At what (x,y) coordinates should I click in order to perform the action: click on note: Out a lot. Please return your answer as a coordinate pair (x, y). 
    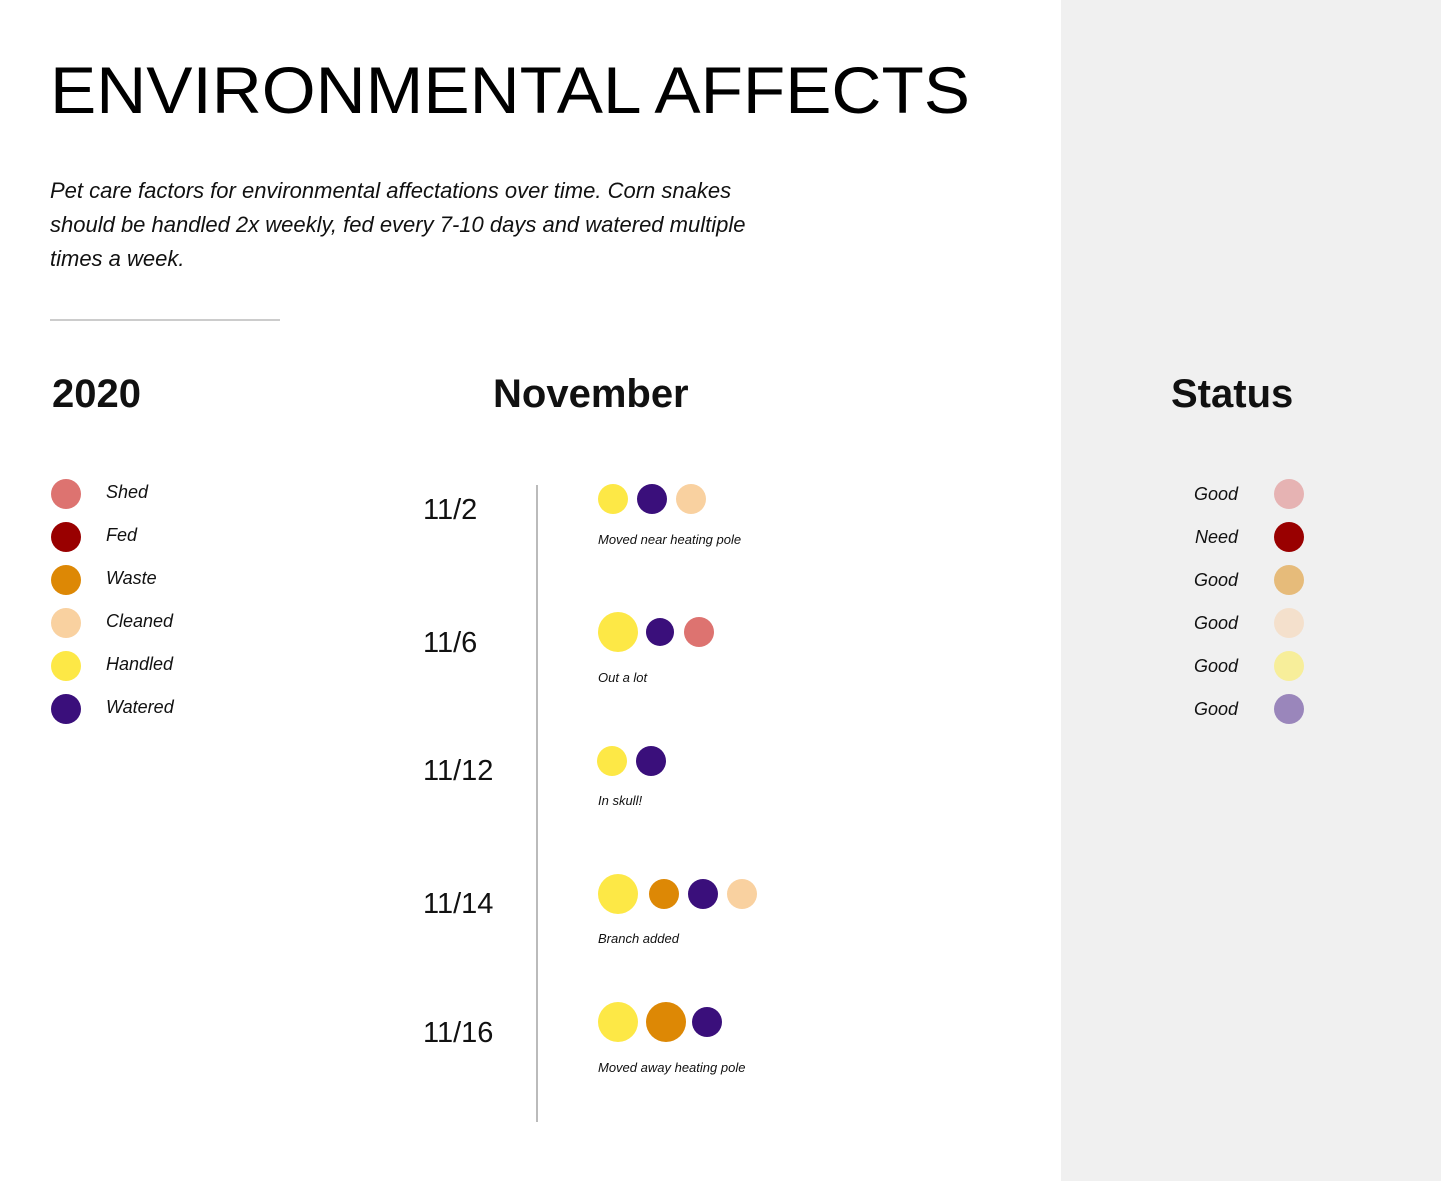
    Looking at the image, I should click on (623, 677).